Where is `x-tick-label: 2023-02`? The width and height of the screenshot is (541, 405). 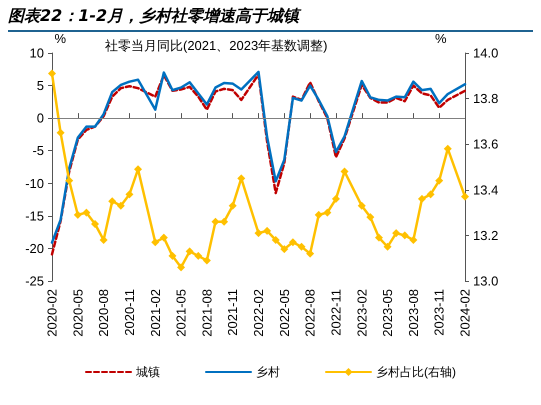
x-tick-label: 2023-02 is located at coordinates (362, 313).